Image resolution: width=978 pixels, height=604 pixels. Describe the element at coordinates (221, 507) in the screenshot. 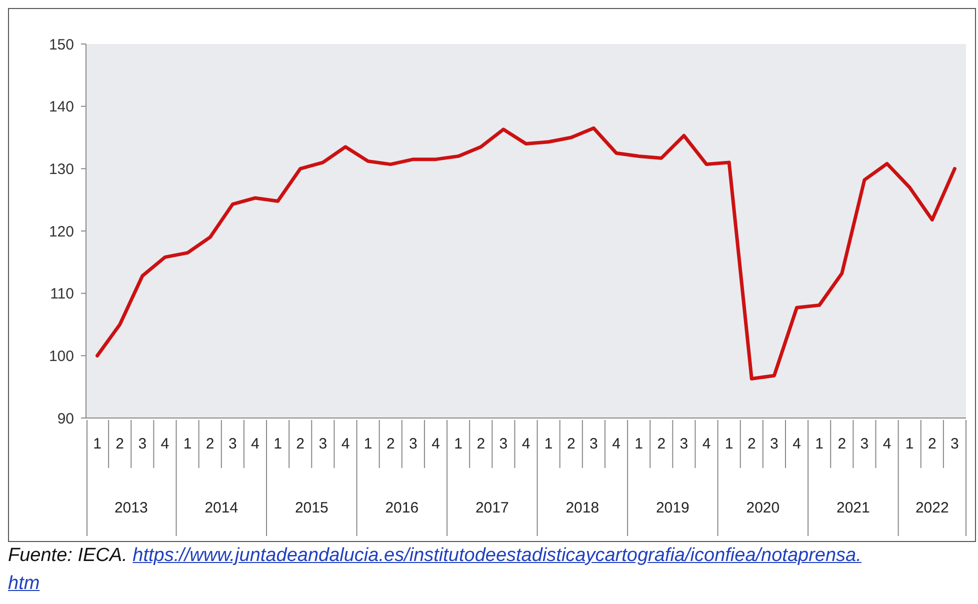

I see `text: 2014` at that location.